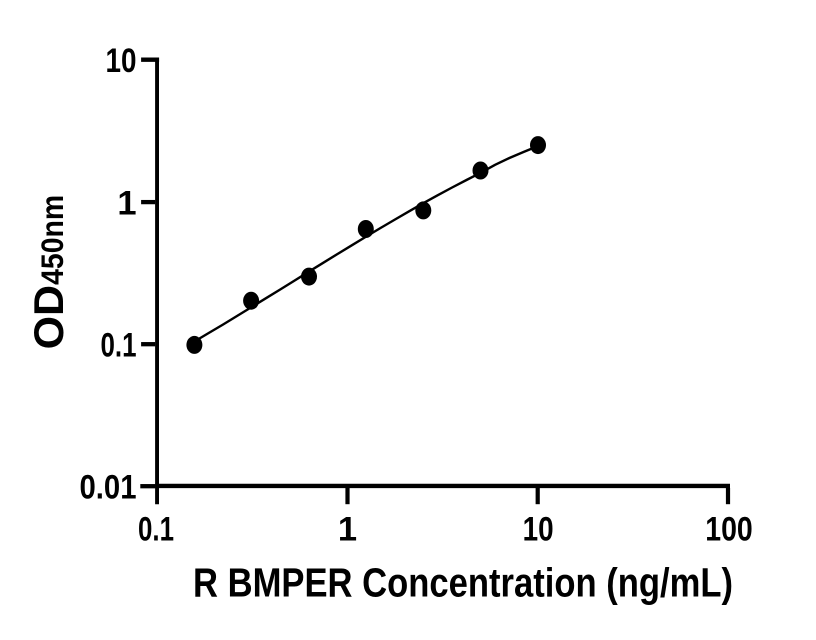 The image size is (816, 640). Describe the element at coordinates (463, 582) in the screenshot. I see `svg-text: R BMPER Concentration (ng/mL)` at that location.